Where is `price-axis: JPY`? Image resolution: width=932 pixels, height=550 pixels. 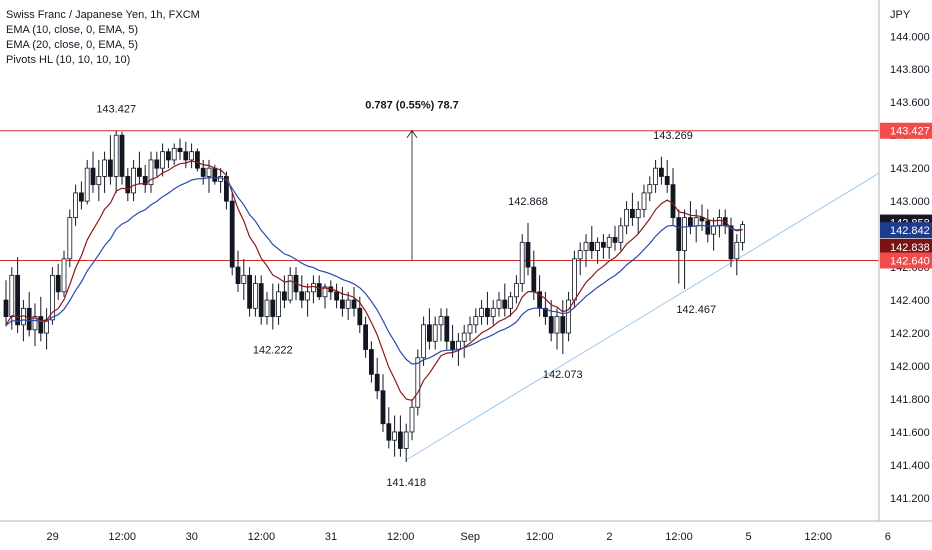 price-axis: JPY is located at coordinates (905, 275).